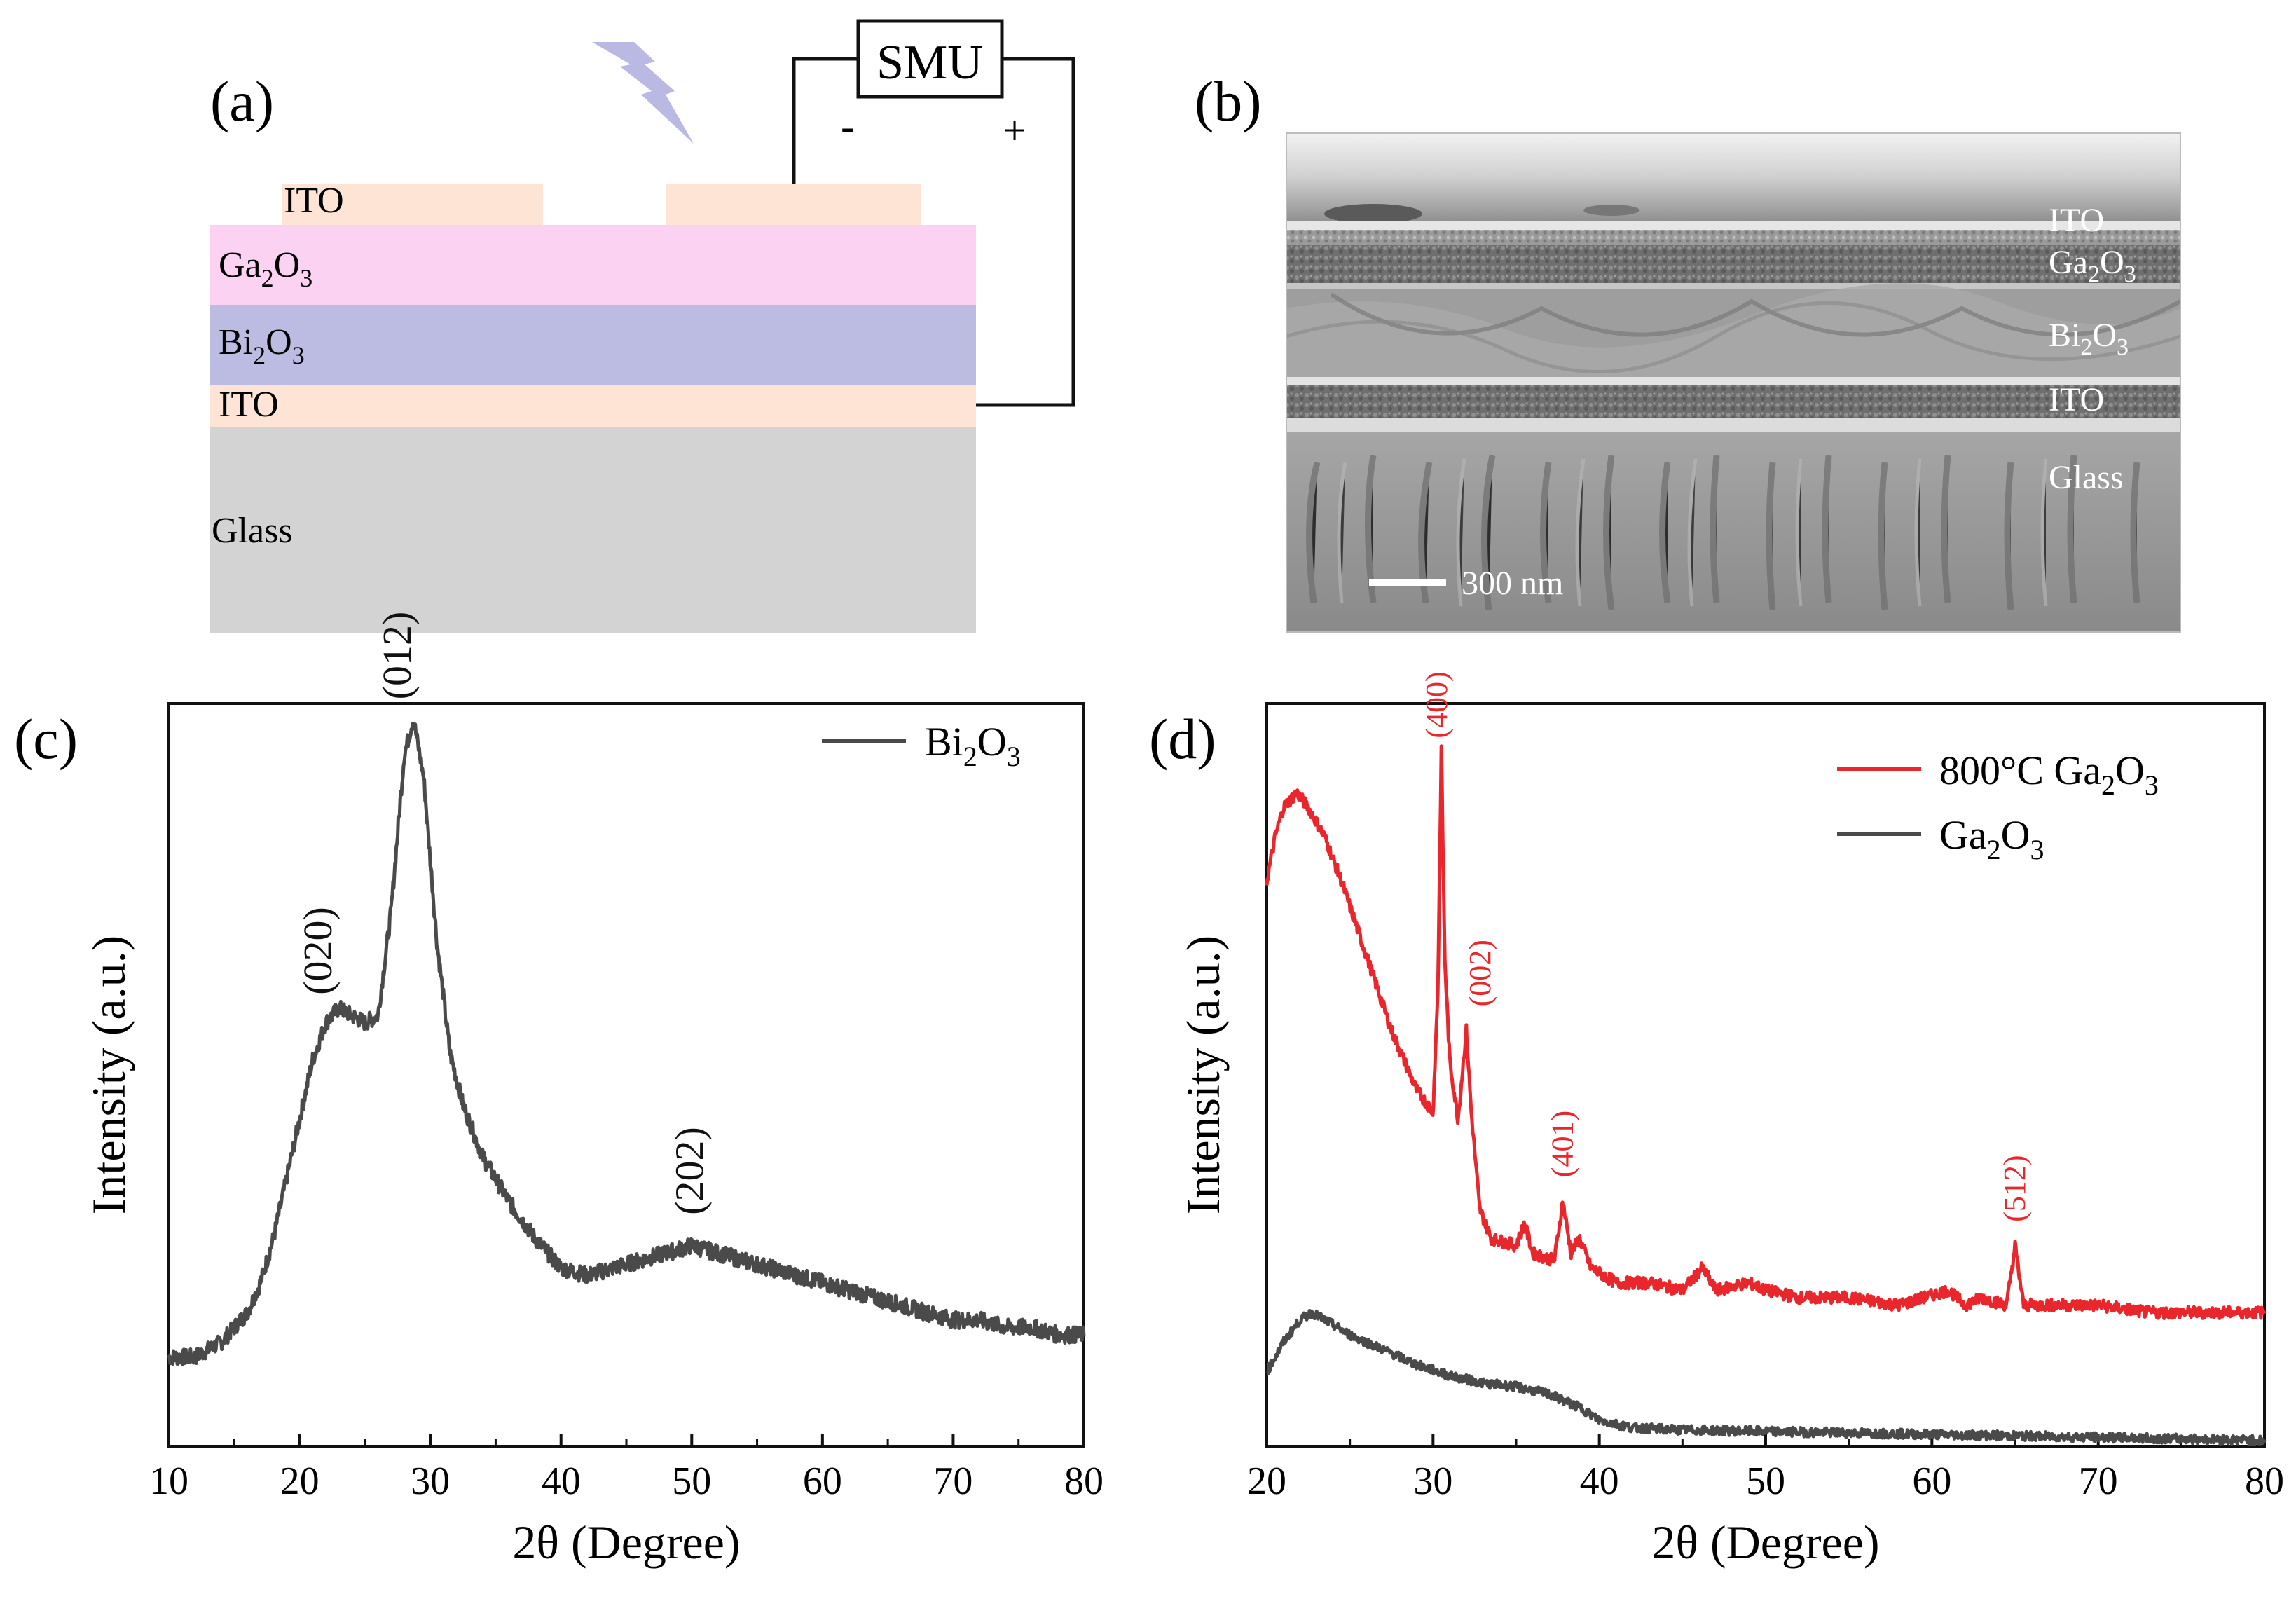 This screenshot has height=1606, width=2296. I want to click on wire-left, so click(825, 120).